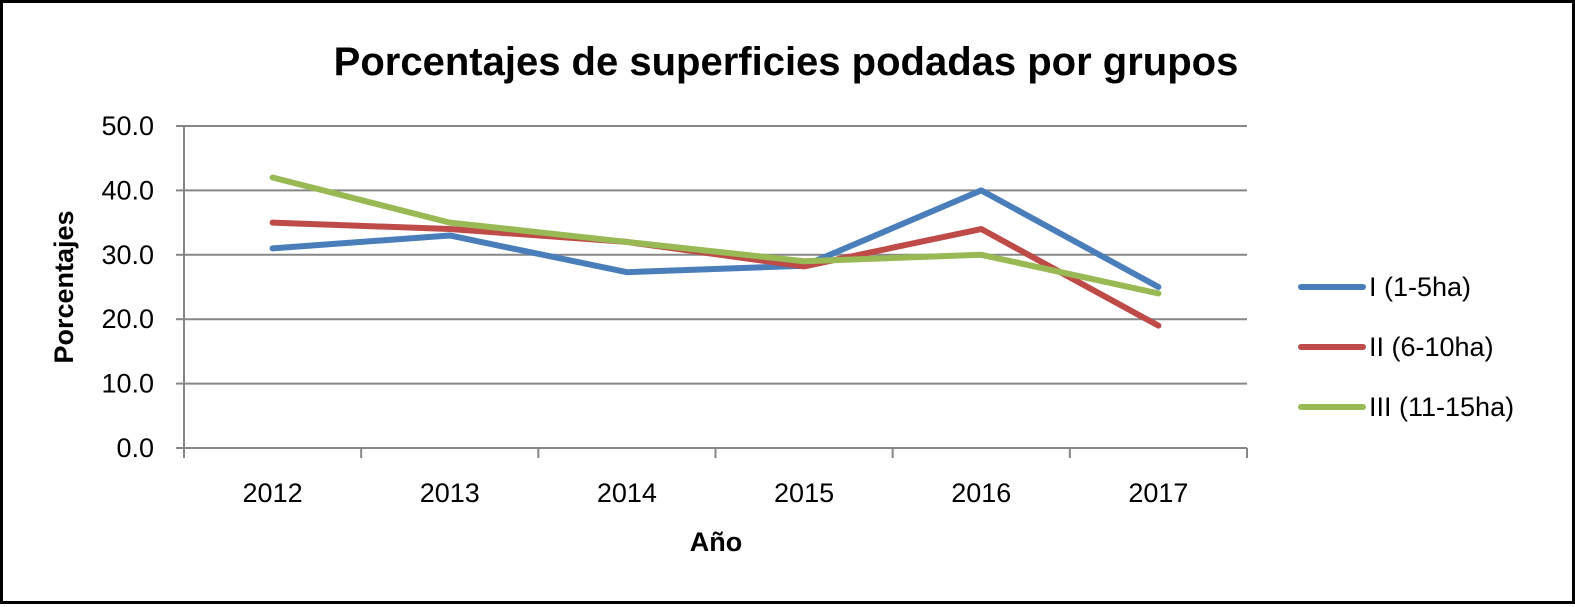 This screenshot has height=607, width=1575. I want to click on x-tick-labels: 2012 2013 2014 2015 2016 2017, so click(716, 493).